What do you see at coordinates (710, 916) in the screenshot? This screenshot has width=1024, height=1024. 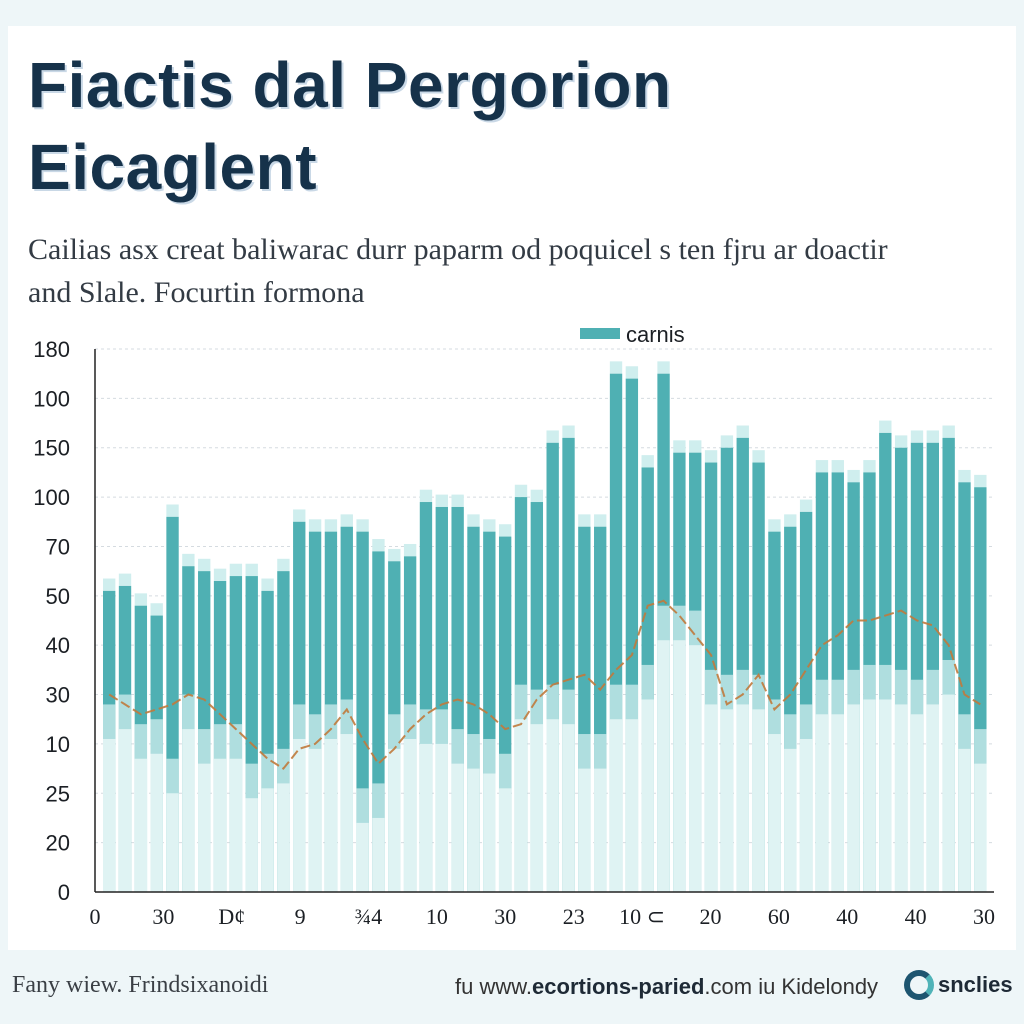 I see `x-tick-label: 20` at bounding box center [710, 916].